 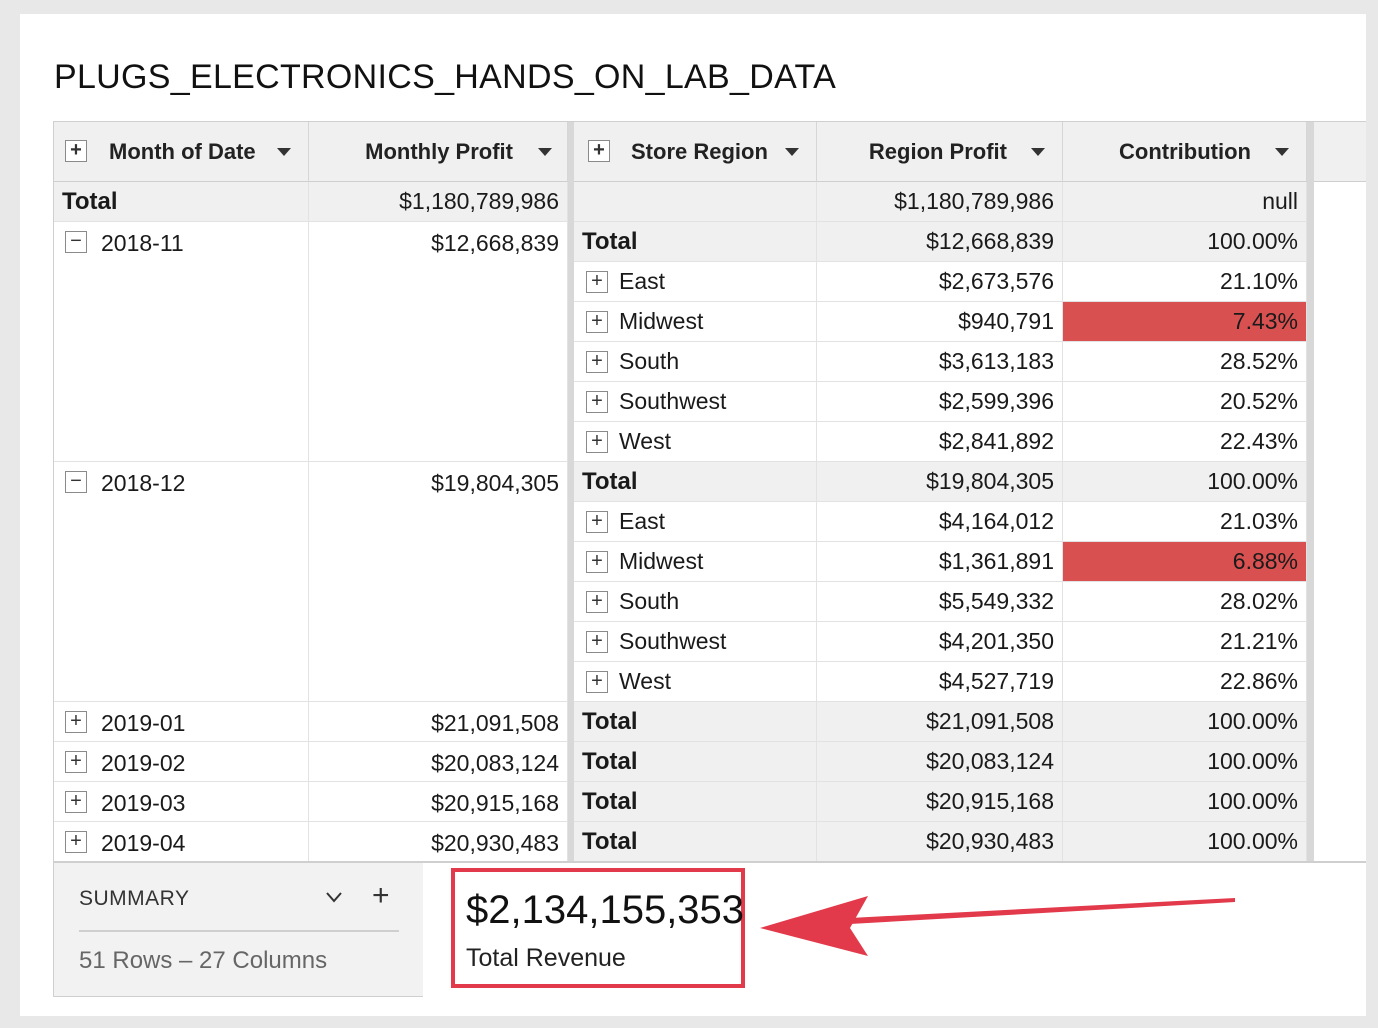 What do you see at coordinates (381, 895) in the screenshot?
I see `add-summary-icon: +` at bounding box center [381, 895].